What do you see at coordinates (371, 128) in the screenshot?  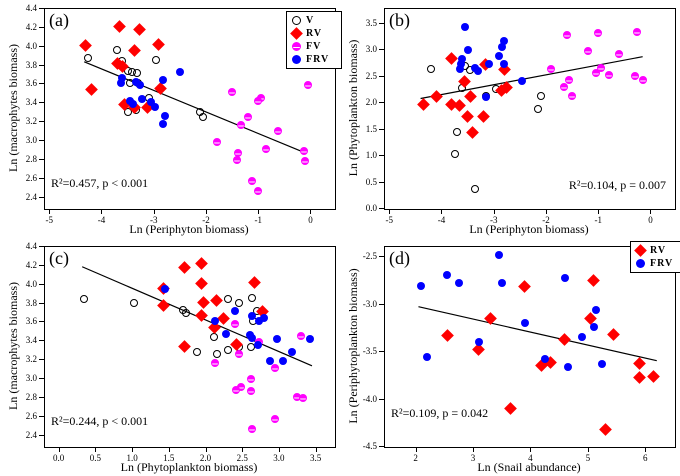 I see `y-tick-label: 1.5` at bounding box center [371, 128].